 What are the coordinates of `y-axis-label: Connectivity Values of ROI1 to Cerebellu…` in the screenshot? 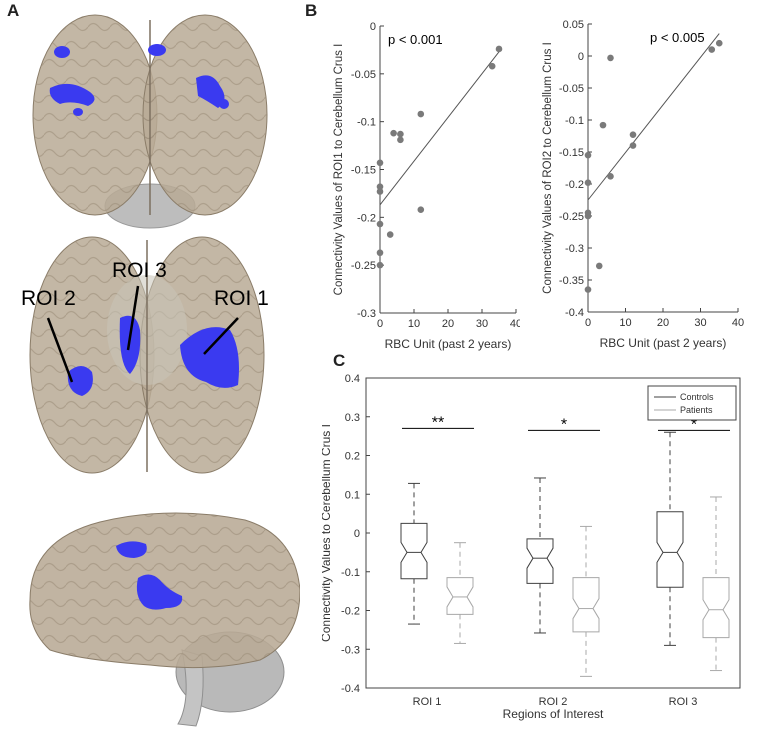 It's located at (339, 170).